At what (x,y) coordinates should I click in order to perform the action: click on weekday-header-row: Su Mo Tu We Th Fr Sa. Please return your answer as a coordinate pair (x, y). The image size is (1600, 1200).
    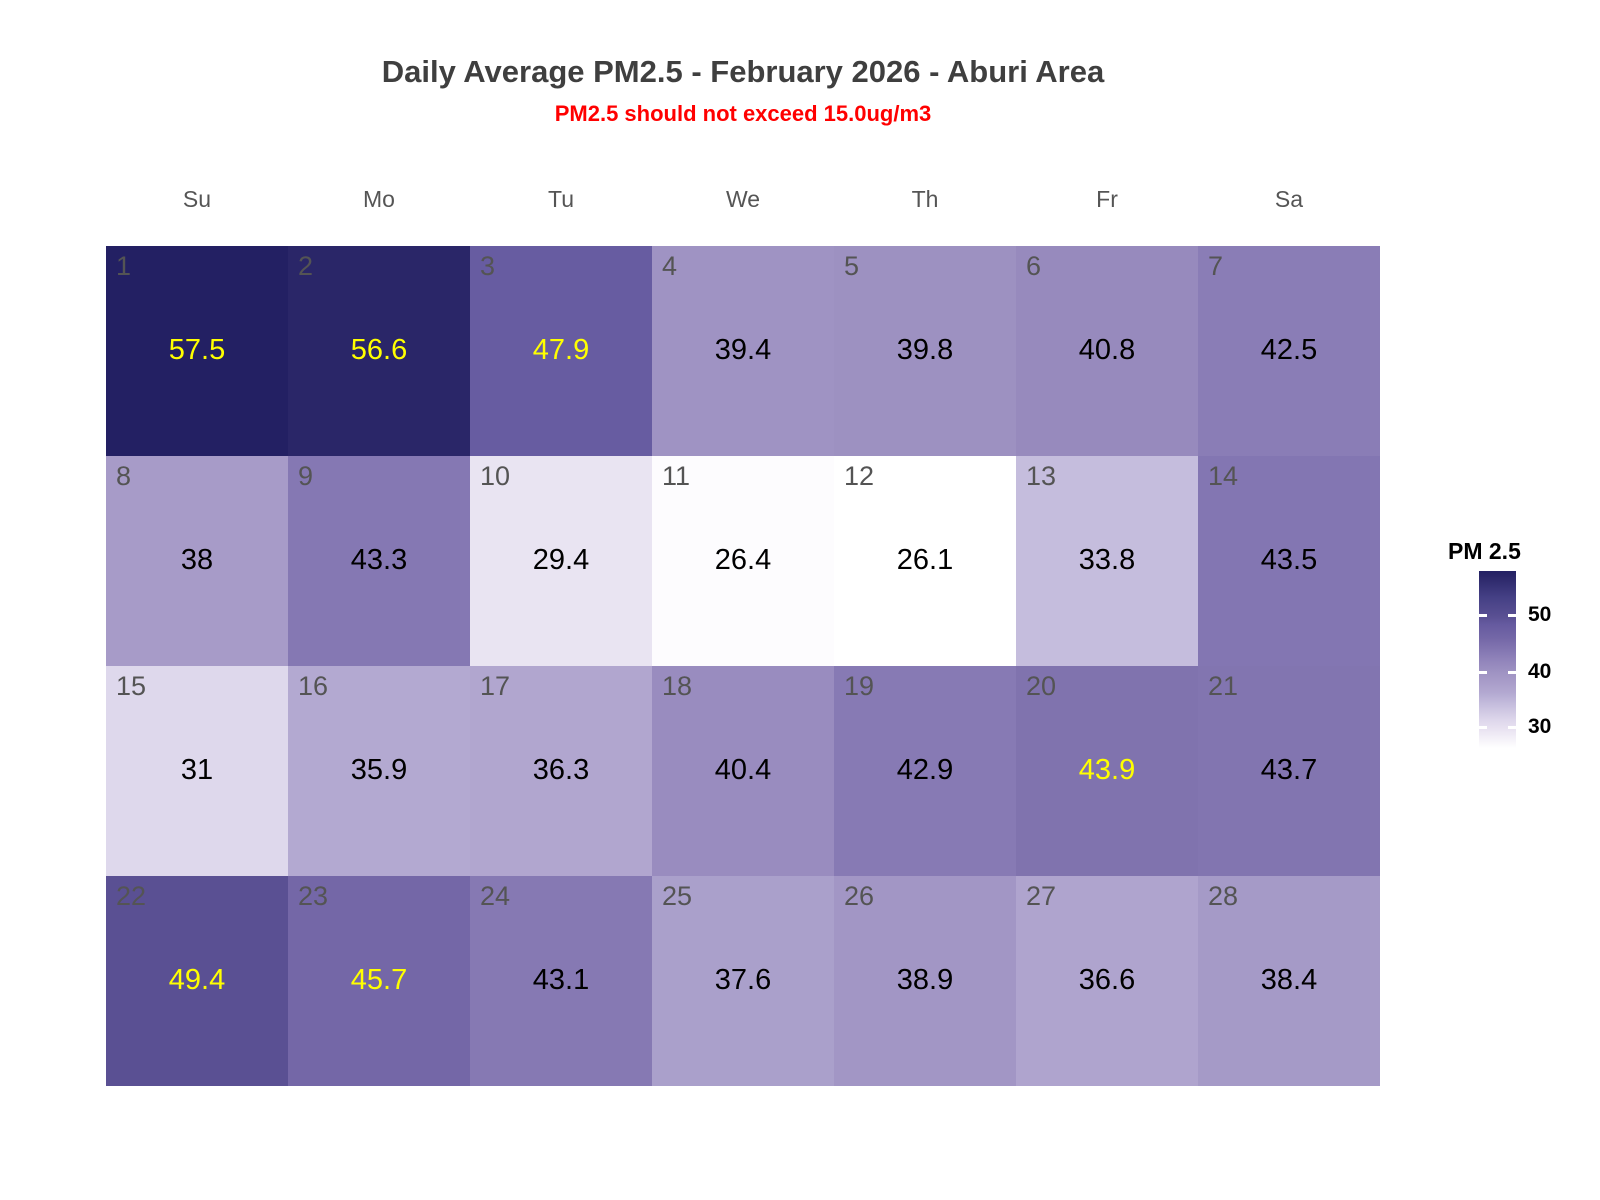
    Looking at the image, I should click on (743, 199).